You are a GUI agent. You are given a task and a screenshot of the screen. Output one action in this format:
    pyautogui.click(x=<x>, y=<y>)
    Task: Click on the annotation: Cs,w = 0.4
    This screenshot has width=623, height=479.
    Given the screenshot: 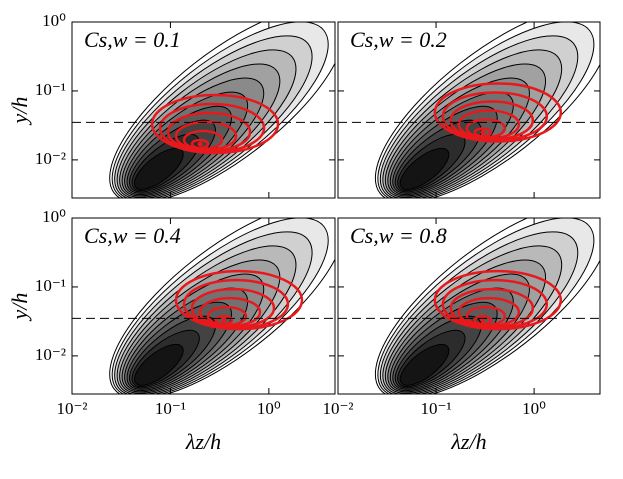 What is the action you would take?
    pyautogui.click(x=132, y=235)
    